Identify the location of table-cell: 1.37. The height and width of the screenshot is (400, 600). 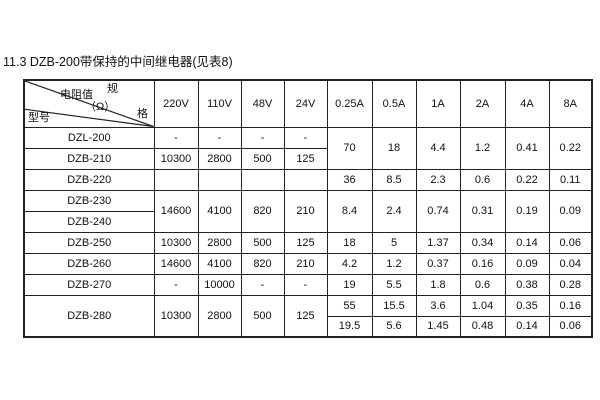
(438, 242).